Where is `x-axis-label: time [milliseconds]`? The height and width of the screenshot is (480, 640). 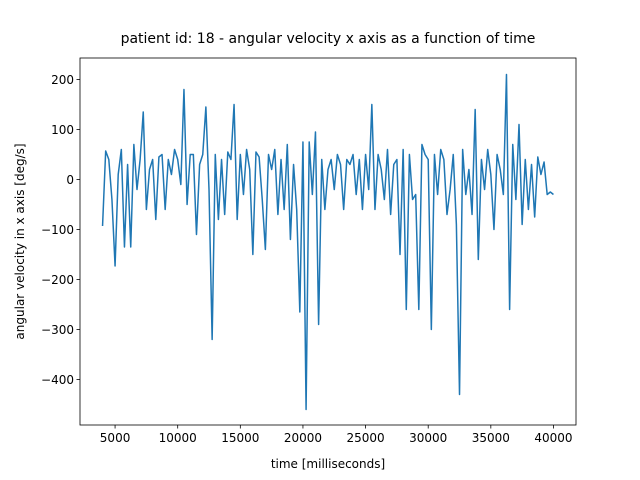
x-axis-label: time [milliseconds] is located at coordinates (328, 464).